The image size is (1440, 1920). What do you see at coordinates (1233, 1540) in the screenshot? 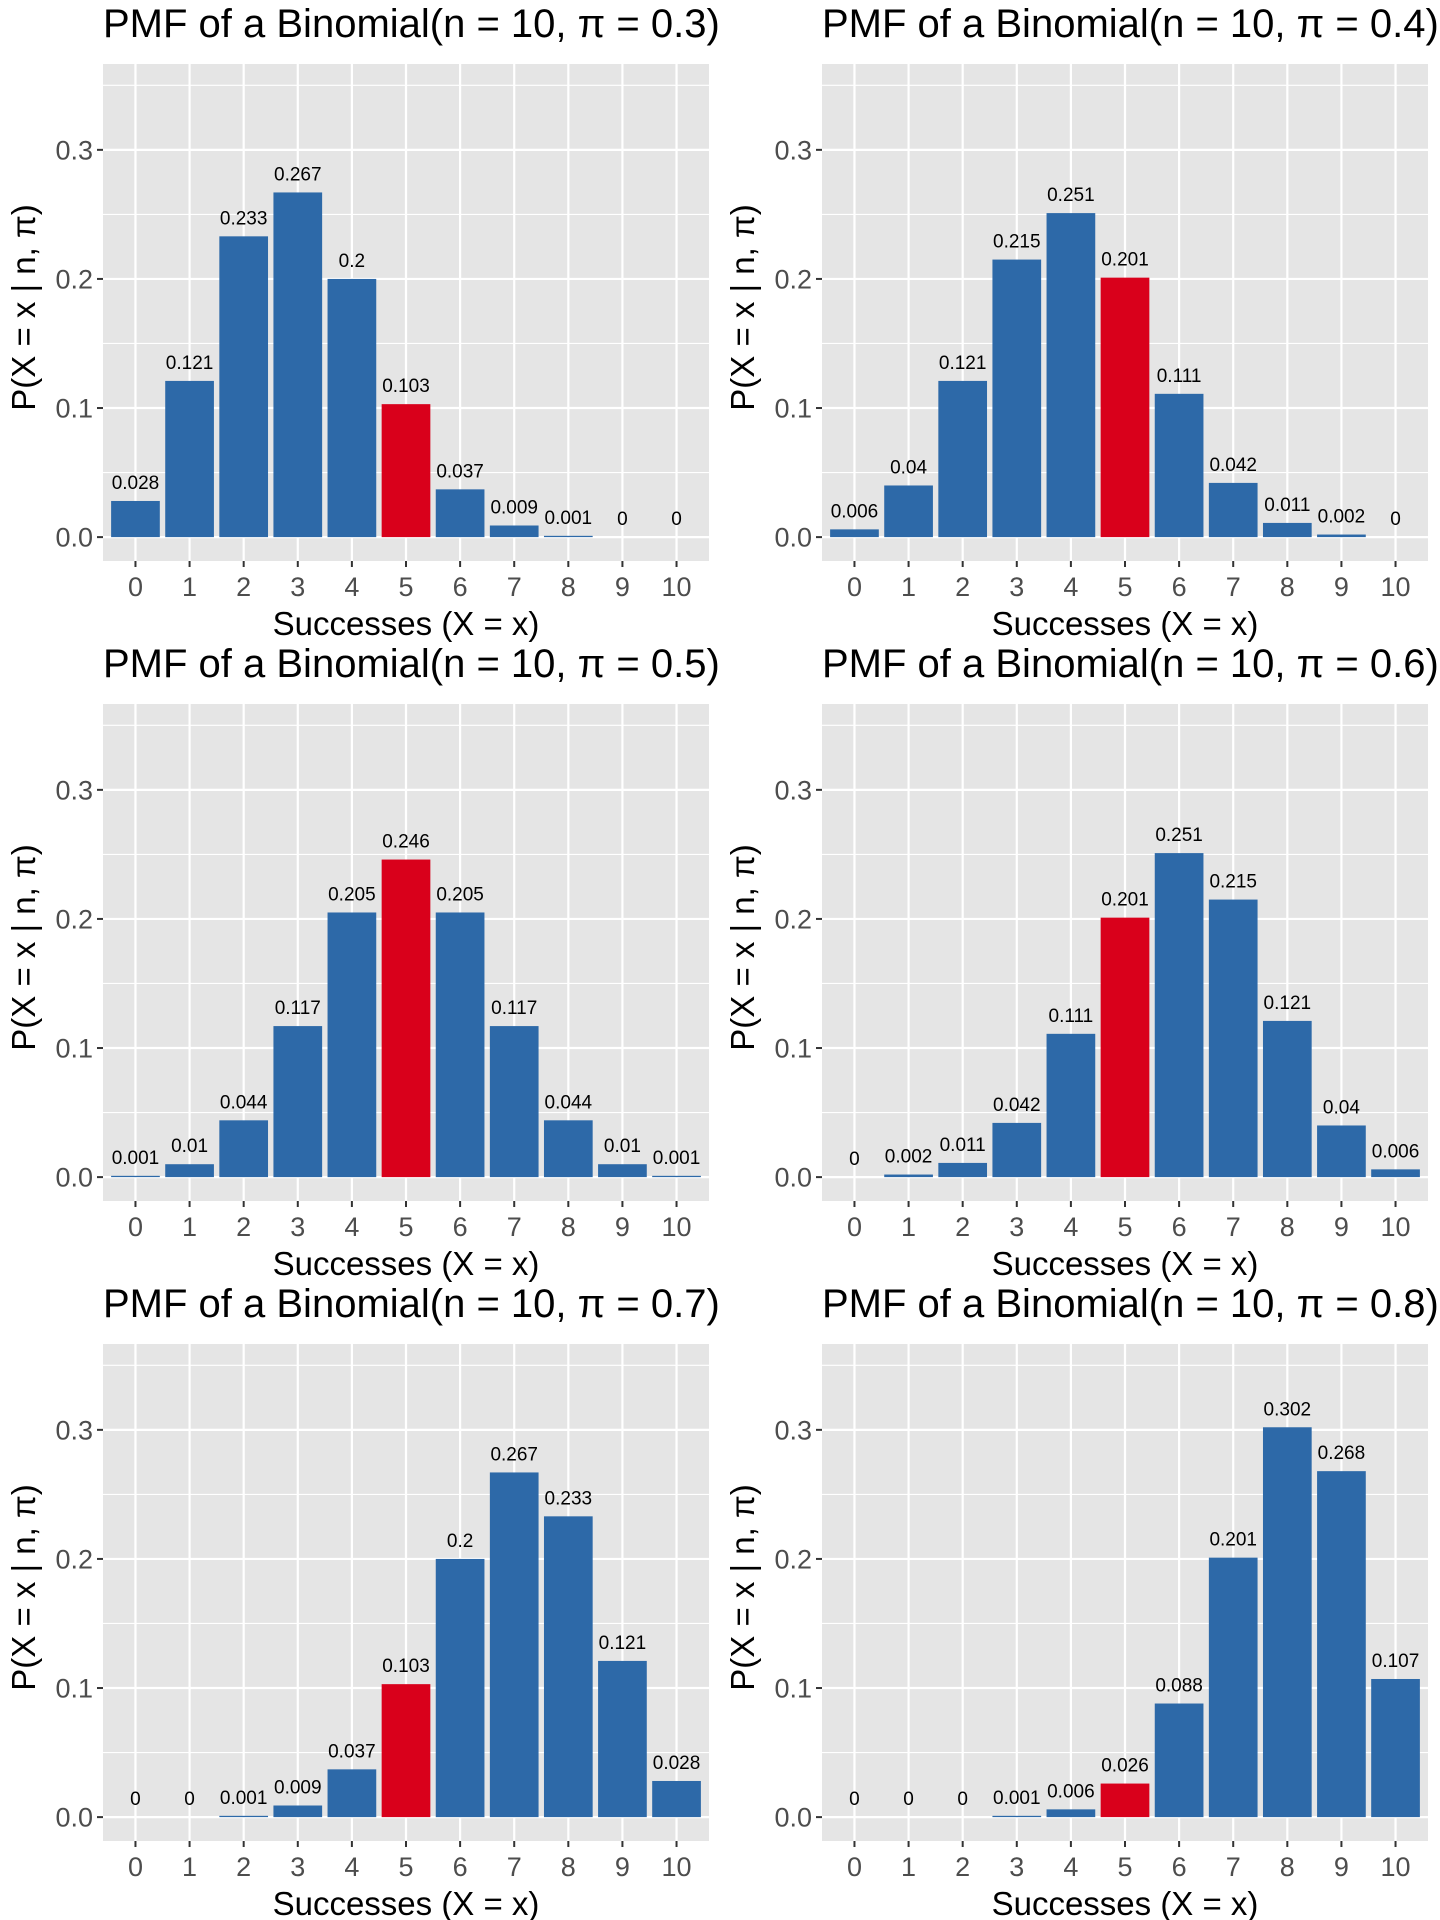
I see `bar-value-label: 0.201` at bounding box center [1233, 1540].